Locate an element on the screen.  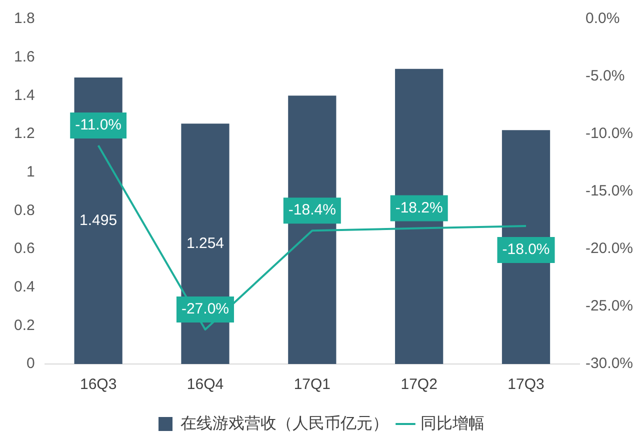
legend-label: 在线游戏营收（人民币亿元） is located at coordinates (284, 423).